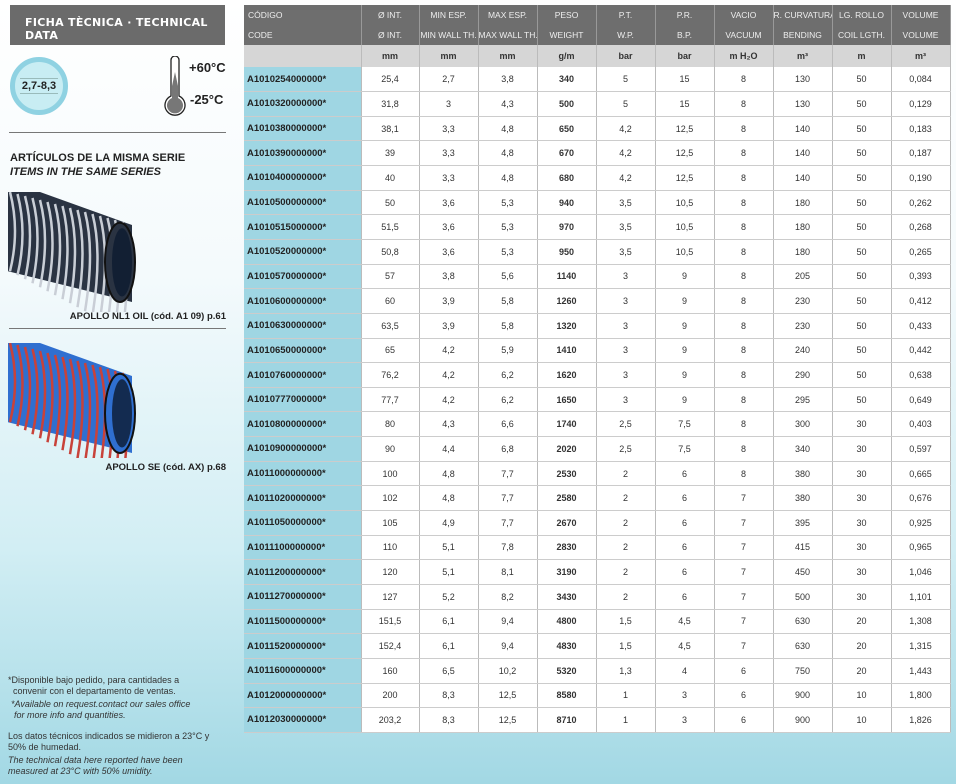  I want to click on table-cell: 6,2, so click(508, 400).